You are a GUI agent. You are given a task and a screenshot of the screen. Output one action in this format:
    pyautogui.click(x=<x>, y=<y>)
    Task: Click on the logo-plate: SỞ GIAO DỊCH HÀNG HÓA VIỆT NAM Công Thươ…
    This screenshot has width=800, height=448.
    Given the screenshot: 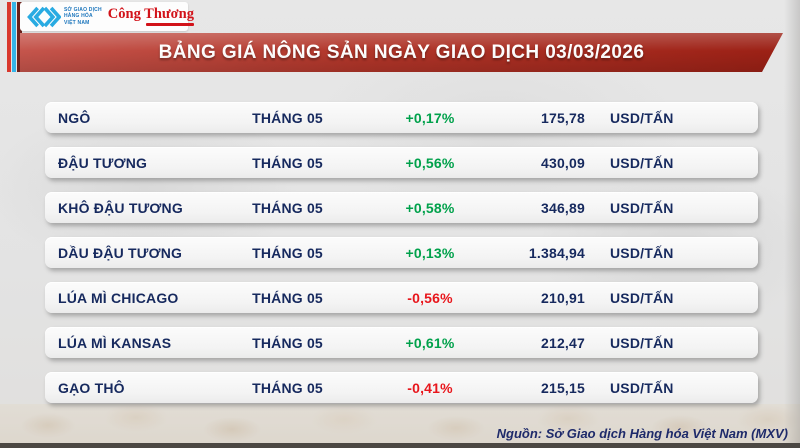 What is the action you would take?
    pyautogui.click(x=107, y=16)
    